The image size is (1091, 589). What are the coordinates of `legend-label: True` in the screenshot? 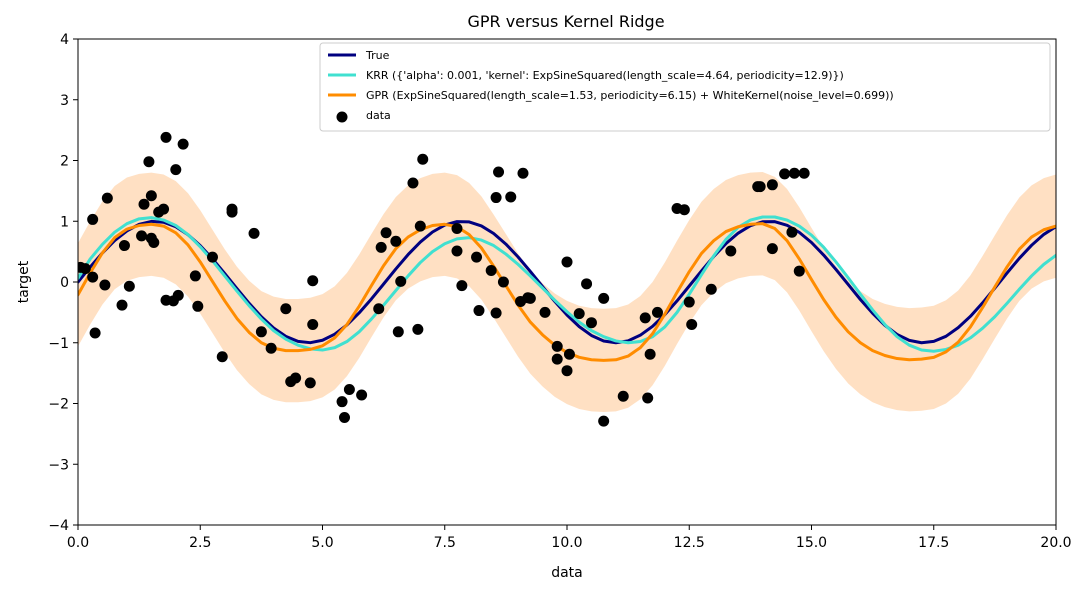 It's located at (377, 55).